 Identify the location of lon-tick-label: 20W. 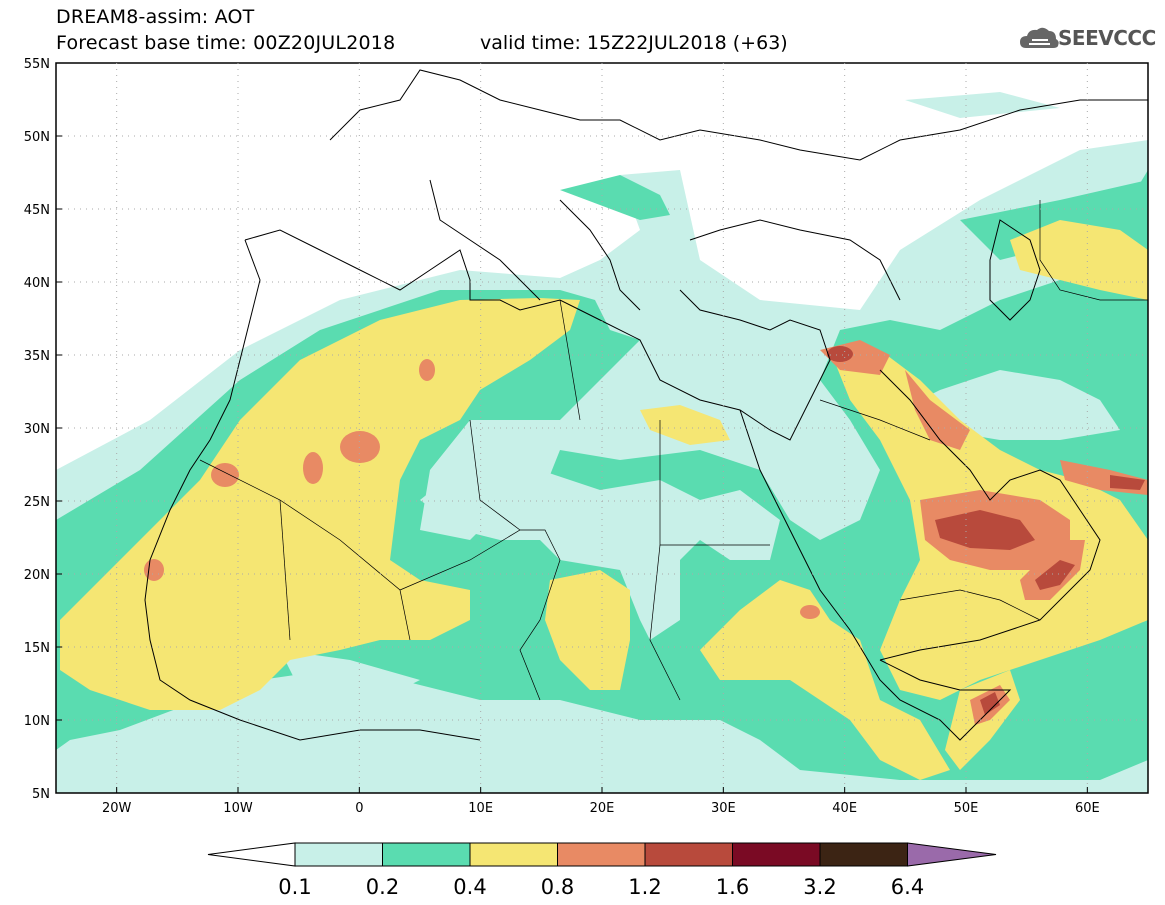
(117, 808).